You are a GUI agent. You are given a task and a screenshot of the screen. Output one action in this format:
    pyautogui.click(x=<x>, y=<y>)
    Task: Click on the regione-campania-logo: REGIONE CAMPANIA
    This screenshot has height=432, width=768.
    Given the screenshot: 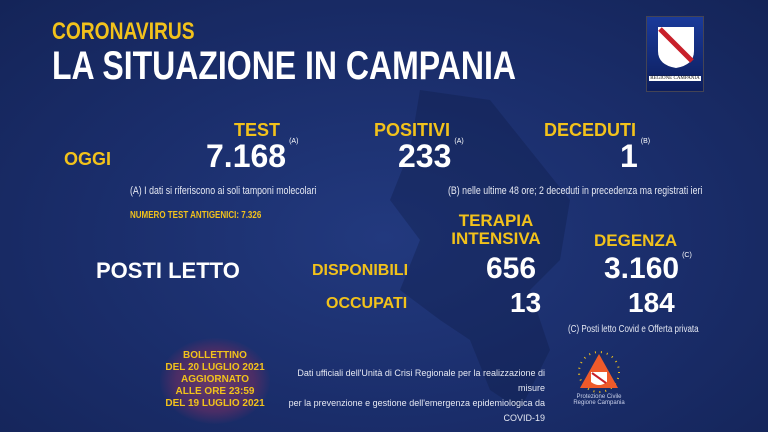 What is the action you would take?
    pyautogui.click(x=675, y=54)
    